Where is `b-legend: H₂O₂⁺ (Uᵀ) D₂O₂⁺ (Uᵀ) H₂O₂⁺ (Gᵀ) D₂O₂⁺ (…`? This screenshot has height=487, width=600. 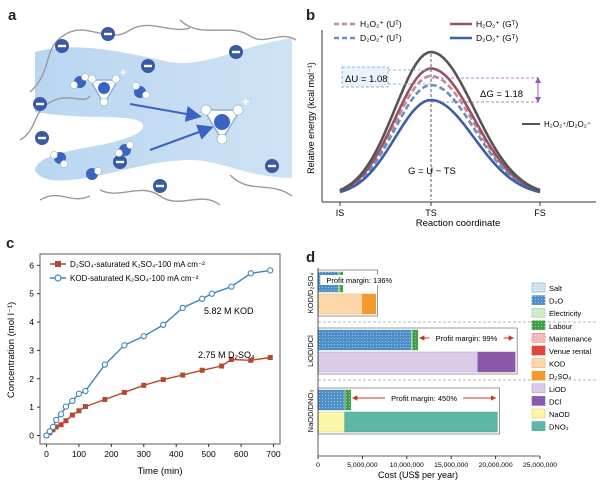 b-legend: H₂O₂⁺ (Uᵀ) D₂O₂⁺ (Uᵀ) H₂O₂⁺ (Gᵀ) D₂O₂⁺ (… is located at coordinates (462, 74).